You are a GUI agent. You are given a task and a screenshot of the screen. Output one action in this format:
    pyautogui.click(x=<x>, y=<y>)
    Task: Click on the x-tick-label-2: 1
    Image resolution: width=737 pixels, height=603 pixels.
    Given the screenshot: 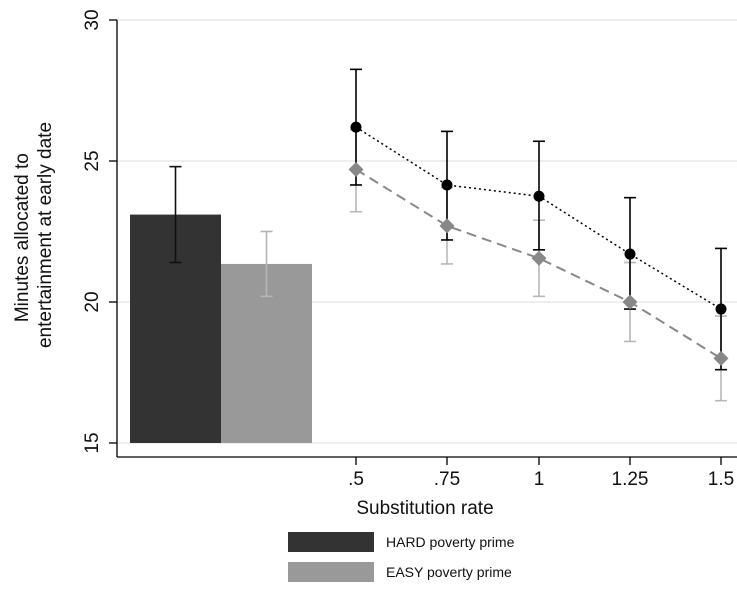 What is the action you would take?
    pyautogui.click(x=539, y=479)
    